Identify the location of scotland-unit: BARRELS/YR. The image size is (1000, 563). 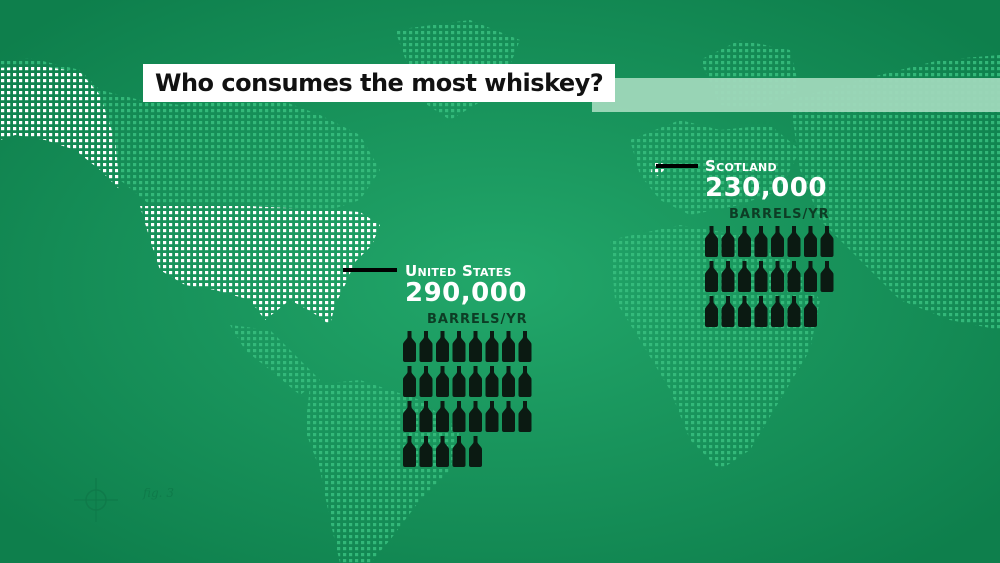
(779, 214).